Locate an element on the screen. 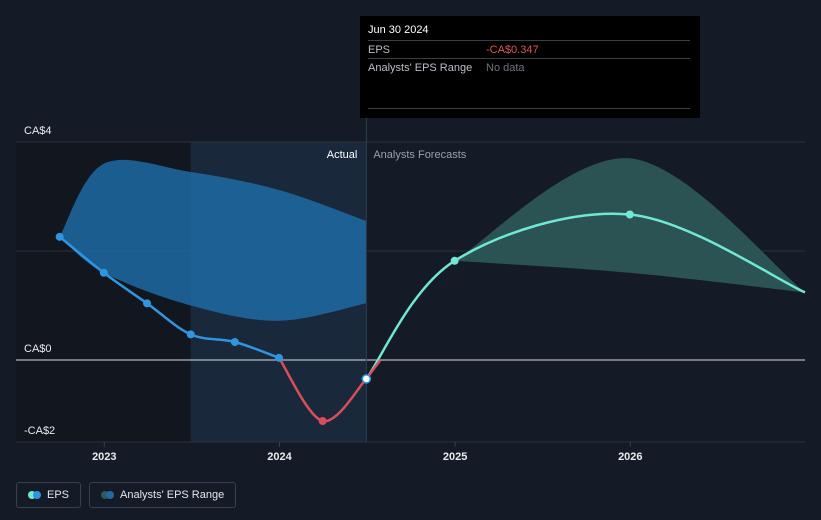  eps-line-positive is located at coordinates (169, 297).